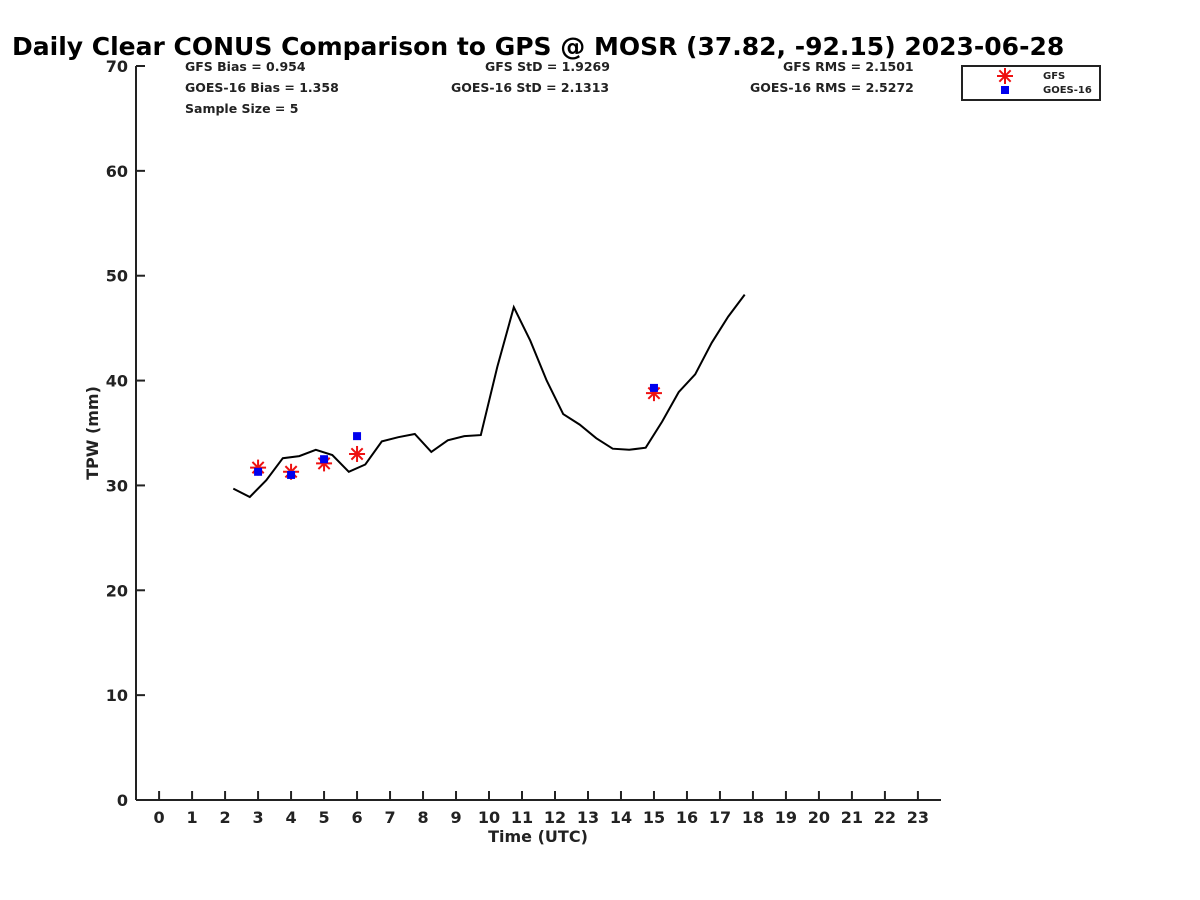 This screenshot has height=900, width=1200. I want to click on legend-box, so click(1031, 83).